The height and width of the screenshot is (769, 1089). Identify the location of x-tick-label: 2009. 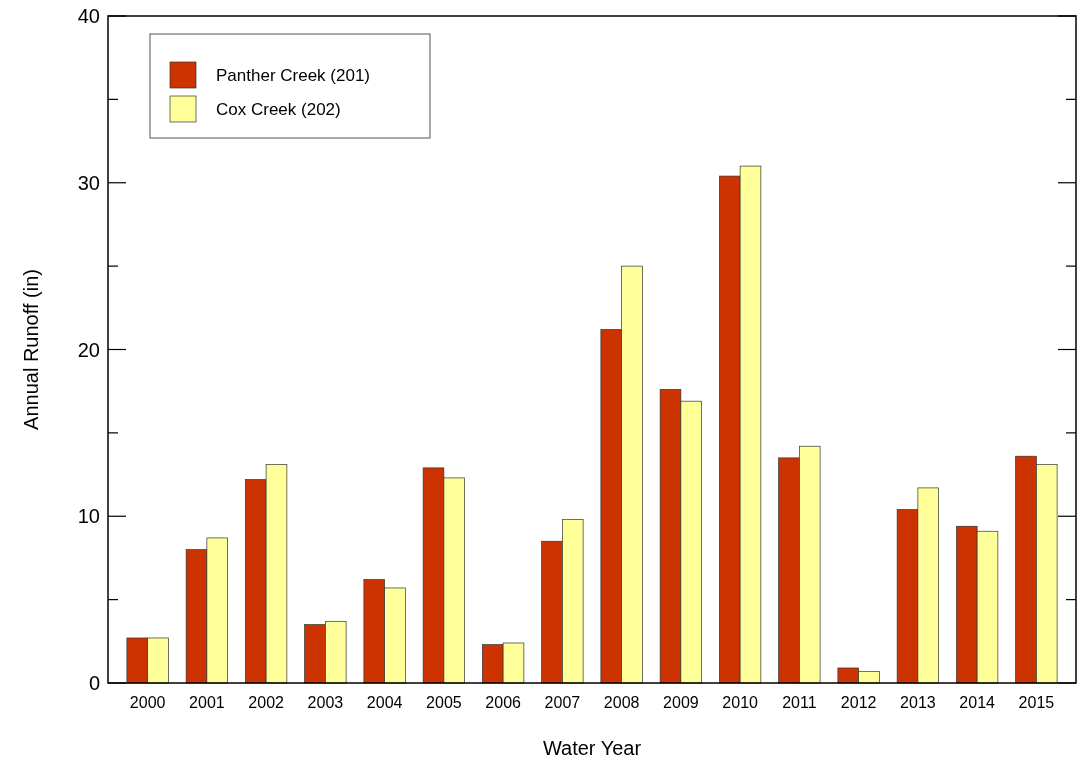
(681, 702).